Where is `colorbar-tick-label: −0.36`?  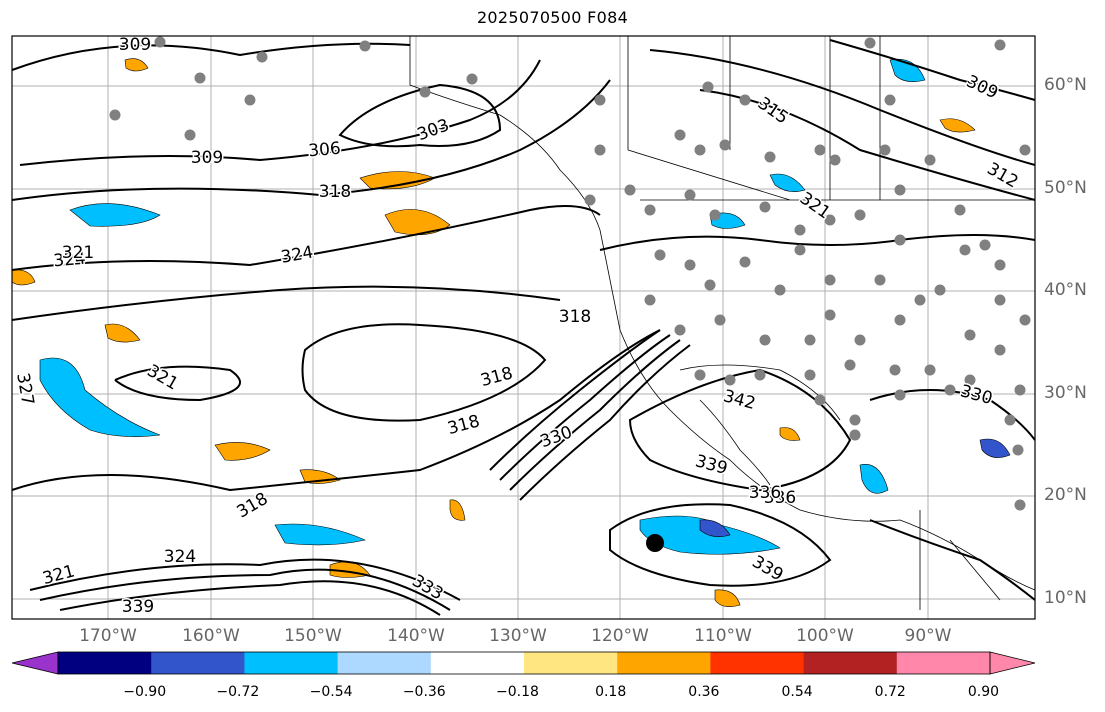
colorbar-tick-label: −0.36 is located at coordinates (424, 692).